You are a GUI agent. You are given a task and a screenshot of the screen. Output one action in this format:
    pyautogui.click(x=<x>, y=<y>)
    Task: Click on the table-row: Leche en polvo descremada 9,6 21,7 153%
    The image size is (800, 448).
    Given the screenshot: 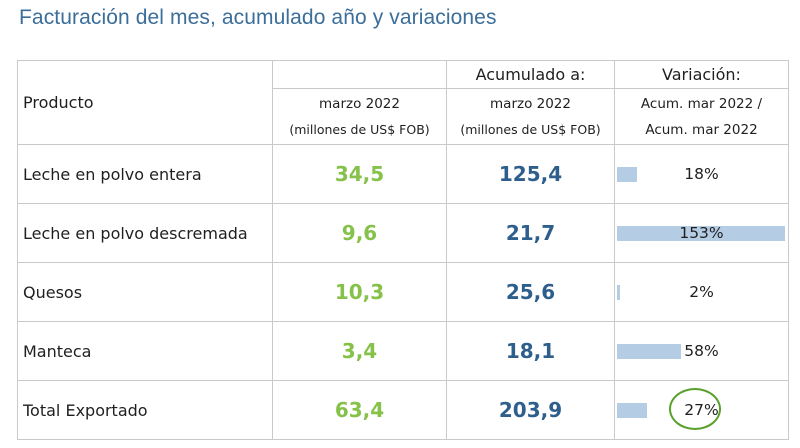 What is the action you would take?
    pyautogui.click(x=403, y=233)
    